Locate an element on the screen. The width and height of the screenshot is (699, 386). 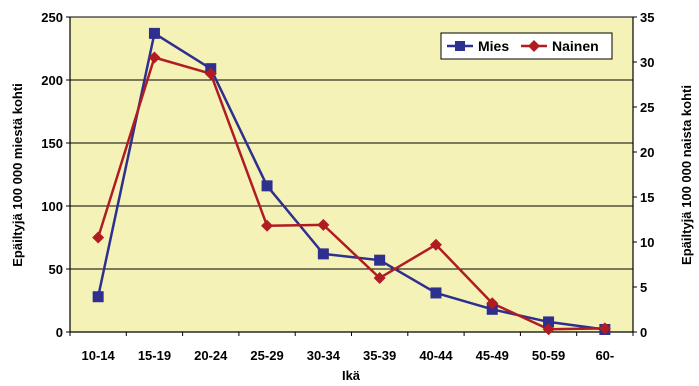
left-y-axis-title: Epäiltyjä 100 000 miestä kohti is located at coordinates (17, 175).